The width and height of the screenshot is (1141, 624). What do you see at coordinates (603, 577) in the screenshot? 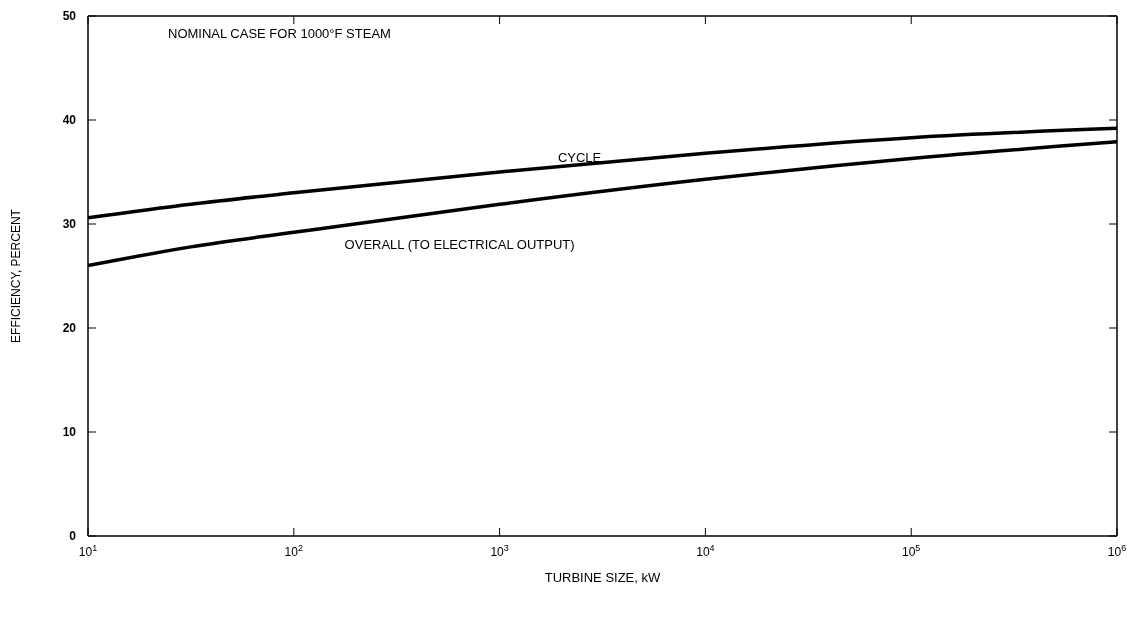
I see `x-axis-title: TURBINE SIZE, kW` at bounding box center [603, 577].